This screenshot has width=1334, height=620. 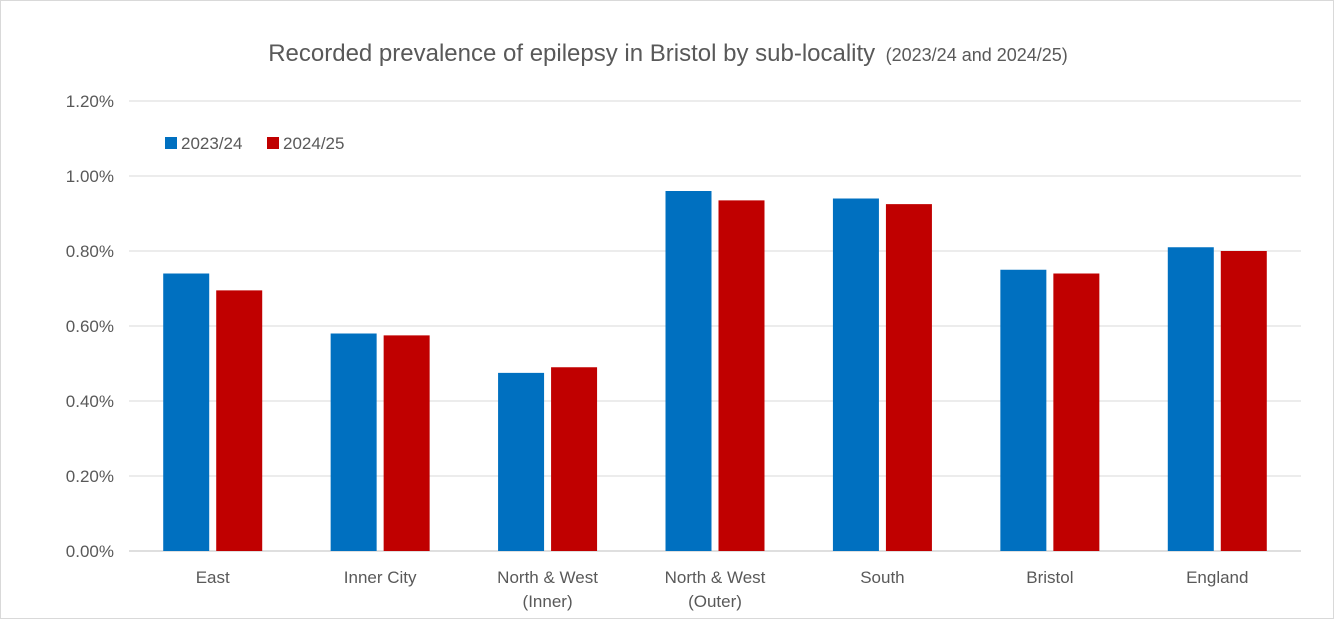 What do you see at coordinates (1217, 577) in the screenshot?
I see `x-tick-label: England` at bounding box center [1217, 577].